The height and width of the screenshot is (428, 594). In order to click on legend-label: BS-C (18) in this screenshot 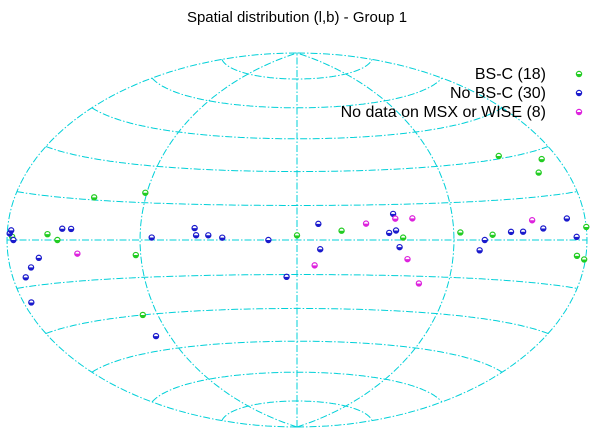, I will do `click(510, 74)`.